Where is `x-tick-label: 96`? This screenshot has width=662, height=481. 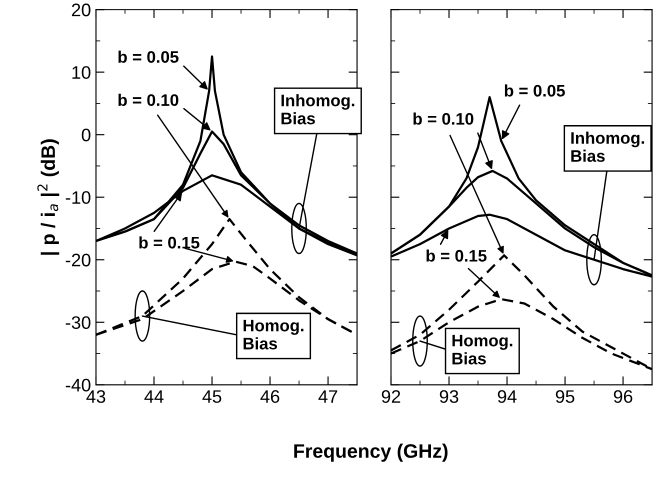 x-tick-label: 96 is located at coordinates (623, 396).